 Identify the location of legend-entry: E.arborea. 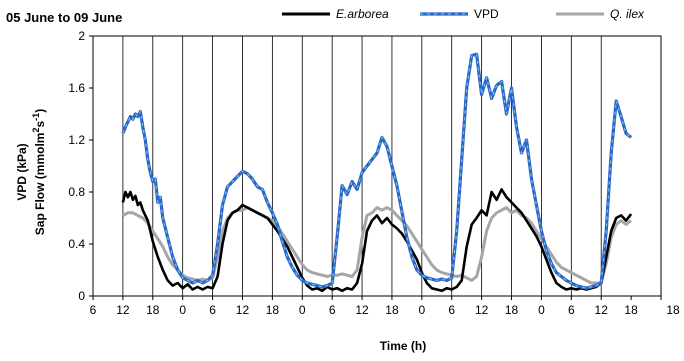
(335, 14).